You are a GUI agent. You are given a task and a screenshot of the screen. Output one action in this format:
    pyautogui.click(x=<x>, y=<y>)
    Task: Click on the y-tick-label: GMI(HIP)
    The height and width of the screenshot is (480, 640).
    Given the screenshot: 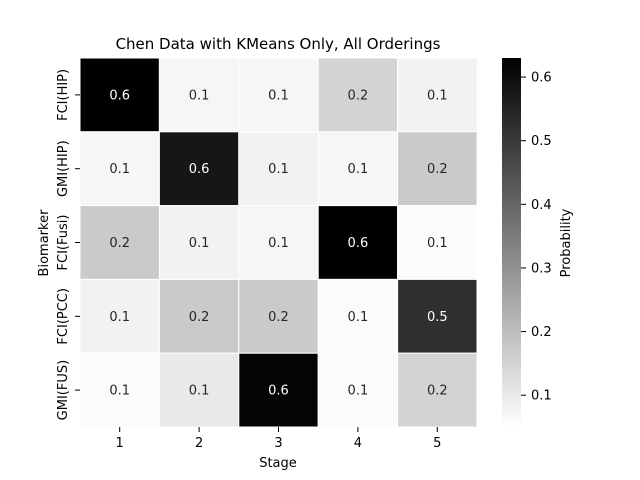 What is the action you would take?
    pyautogui.click(x=63, y=168)
    